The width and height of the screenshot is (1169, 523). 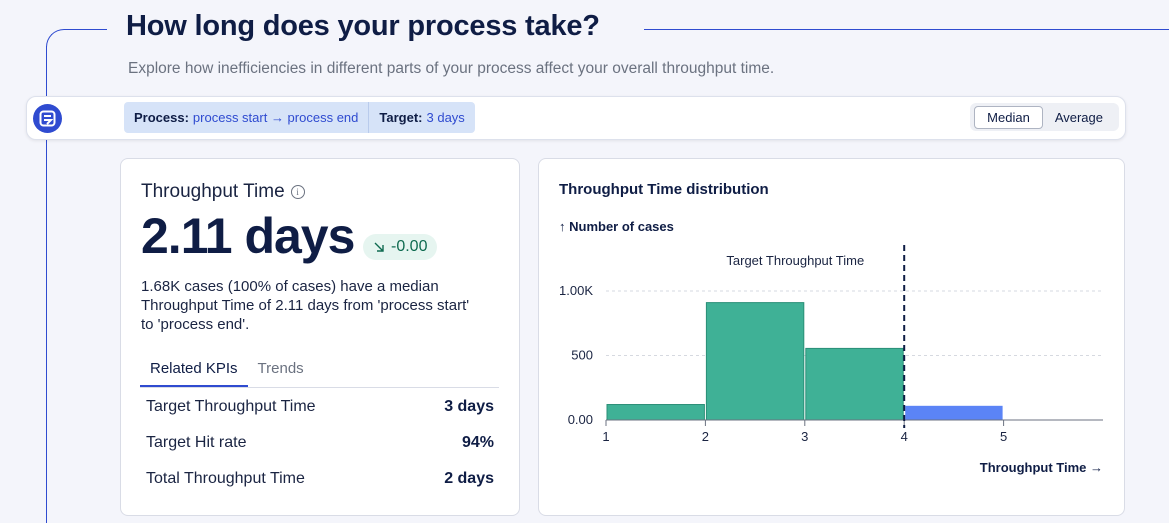 I want to click on kpi-title: Throughput Time, so click(x=213, y=191).